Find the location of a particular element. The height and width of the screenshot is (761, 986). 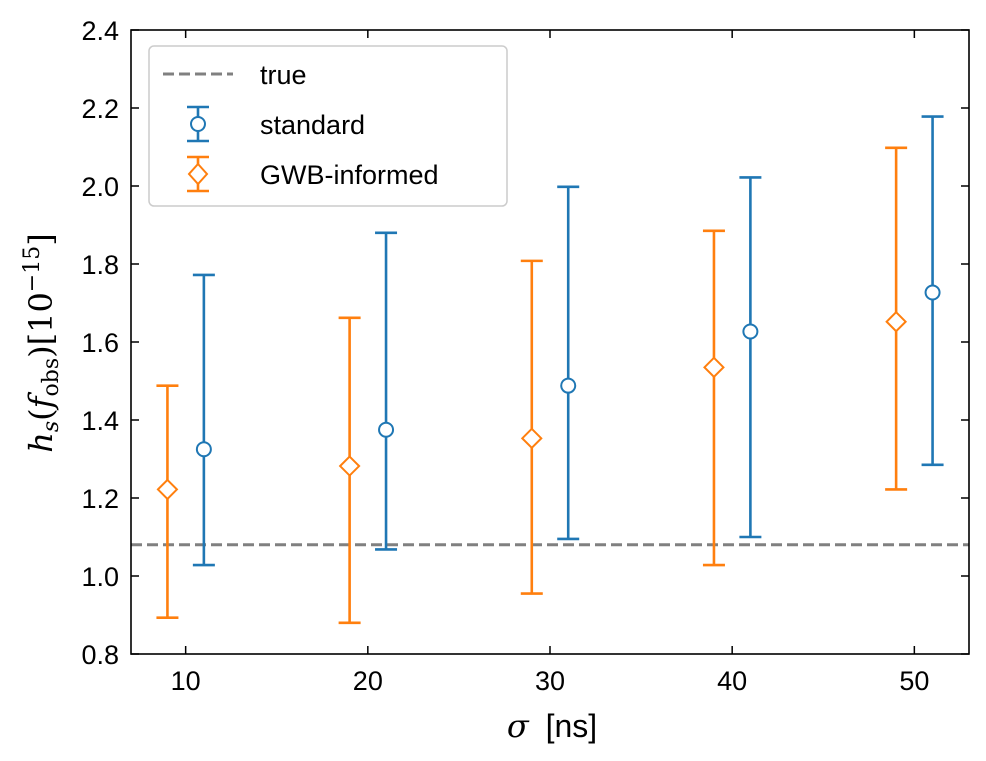

legend-standard-label: standard is located at coordinates (312, 125).